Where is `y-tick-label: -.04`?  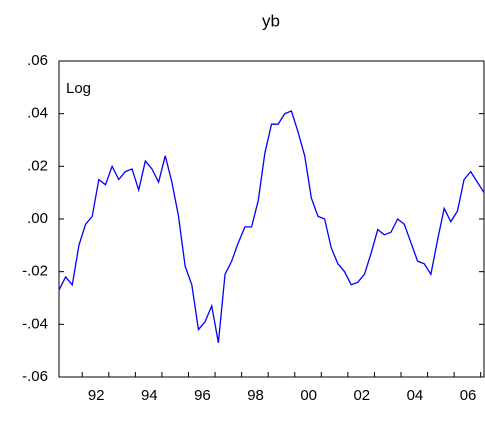 y-tick-label: -.04 is located at coordinates (35, 323).